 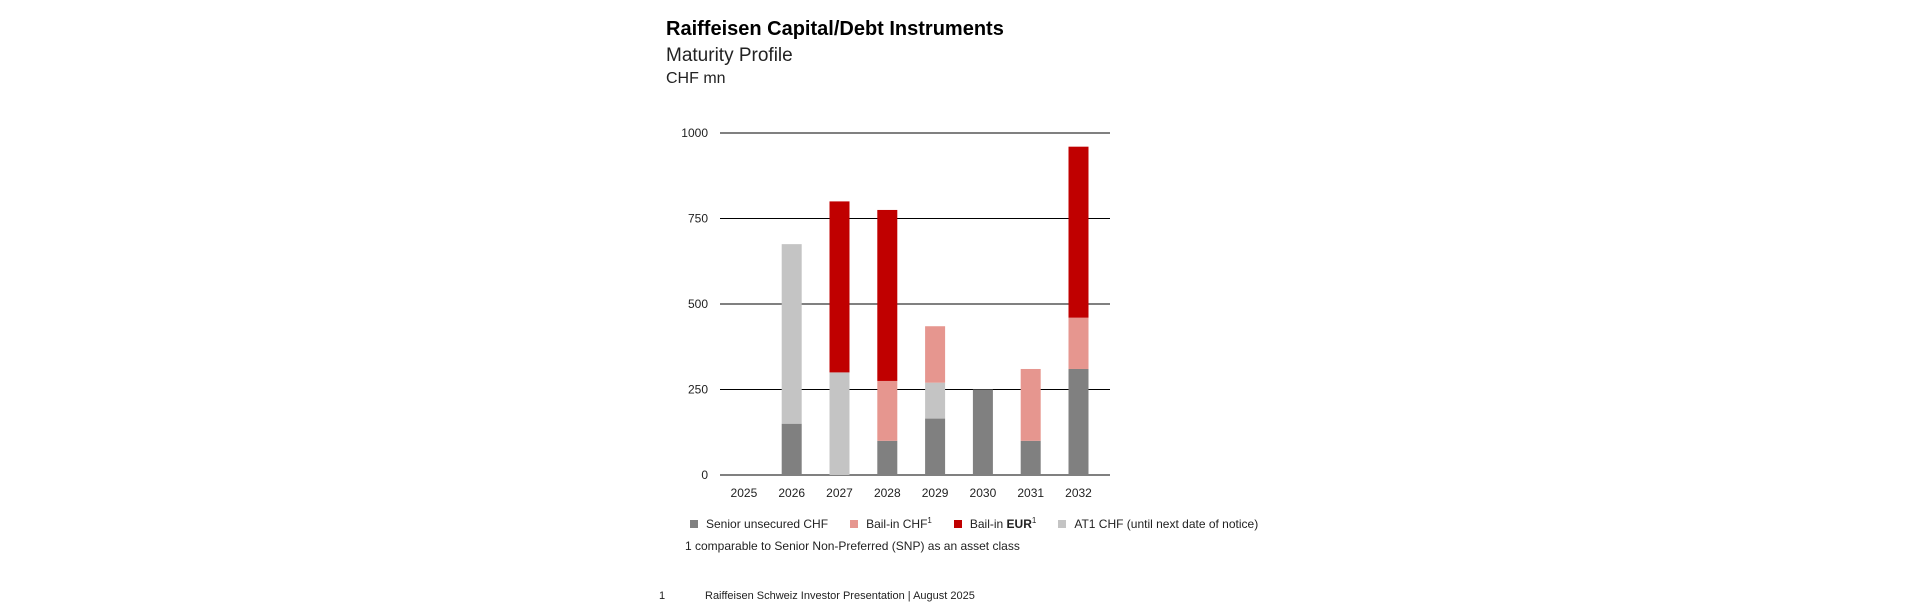 I want to click on legend-item-bailin-eur: Bail-in EUR1, so click(x=995, y=524).